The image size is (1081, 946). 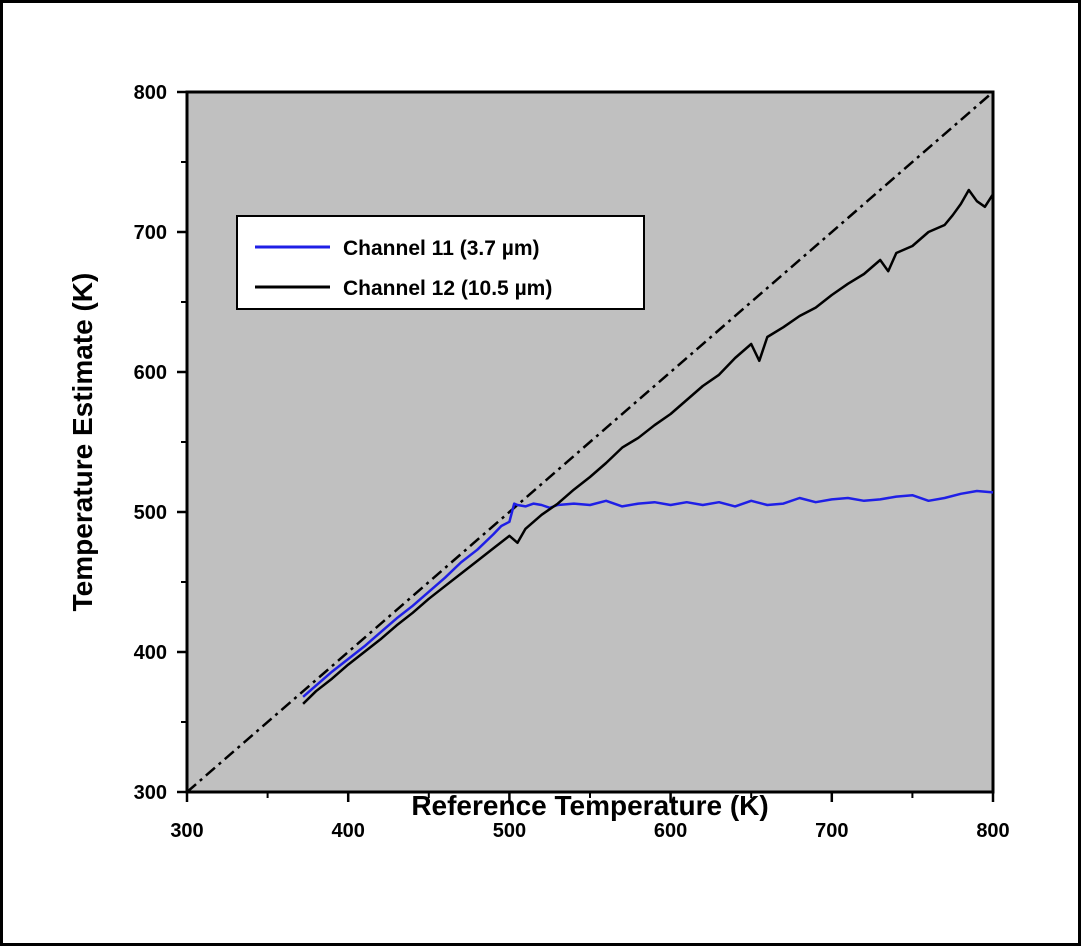 What do you see at coordinates (589, 805) in the screenshot?
I see `x-axis-title: Reference Temperature (K)` at bounding box center [589, 805].